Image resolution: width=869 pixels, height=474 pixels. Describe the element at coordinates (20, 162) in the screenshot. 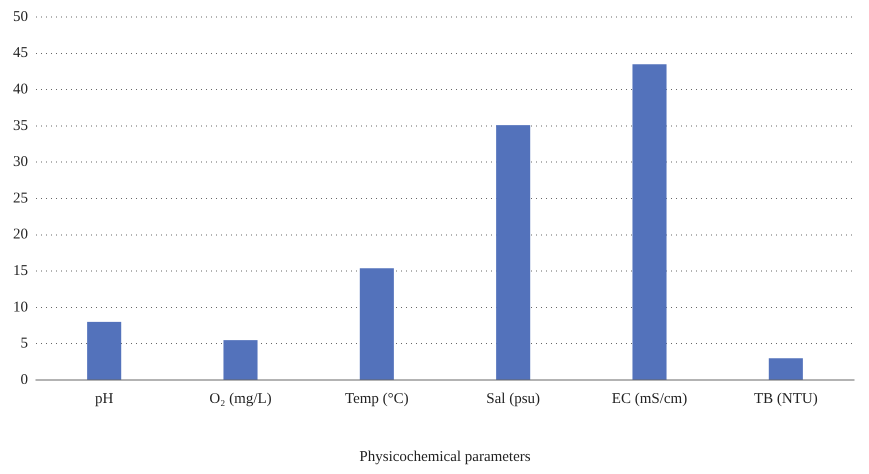

I see `y-tick-label: 30` at that location.